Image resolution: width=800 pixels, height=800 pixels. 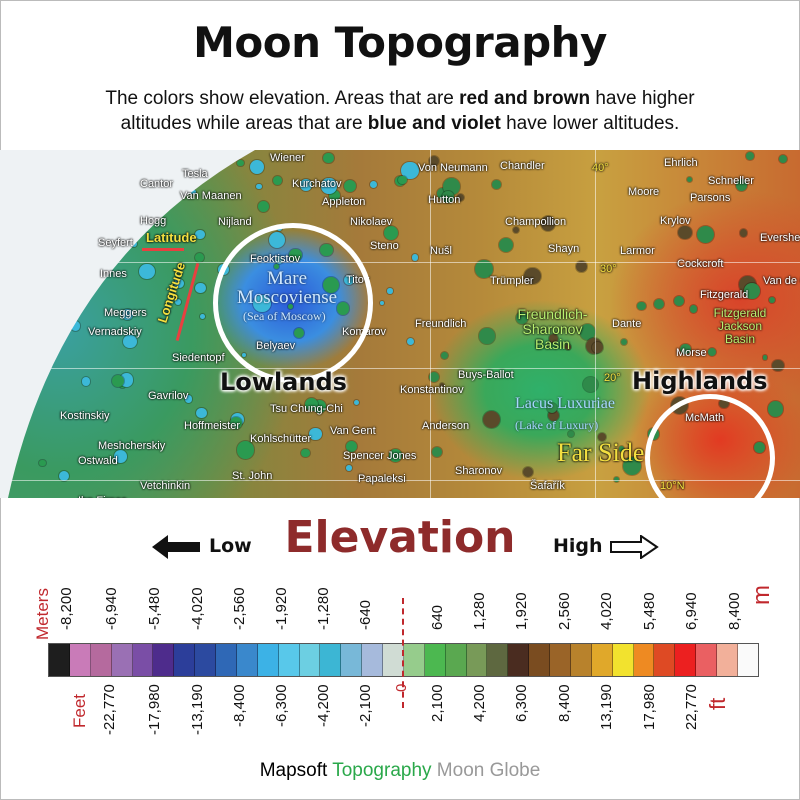 What do you see at coordinates (700, 381) in the screenshot?
I see `highlands-callout: Highlands` at bounding box center [700, 381].